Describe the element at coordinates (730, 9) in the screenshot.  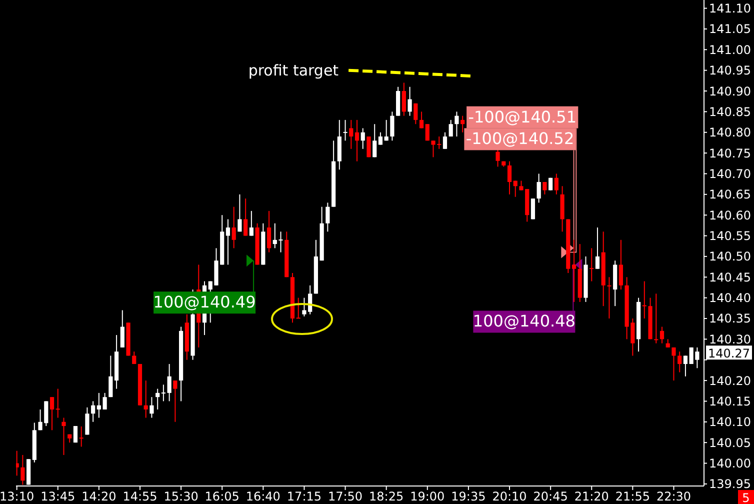
I see `y-tick-label: 141.10` at that location.